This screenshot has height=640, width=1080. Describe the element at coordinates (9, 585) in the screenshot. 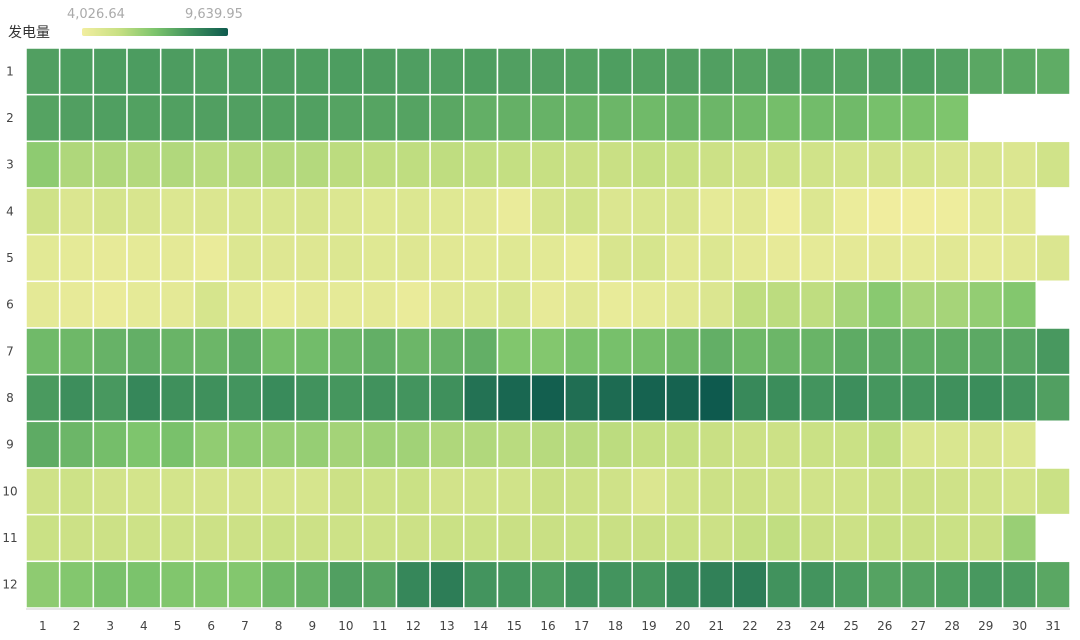

I see `y-tick-label: 12` at that location.